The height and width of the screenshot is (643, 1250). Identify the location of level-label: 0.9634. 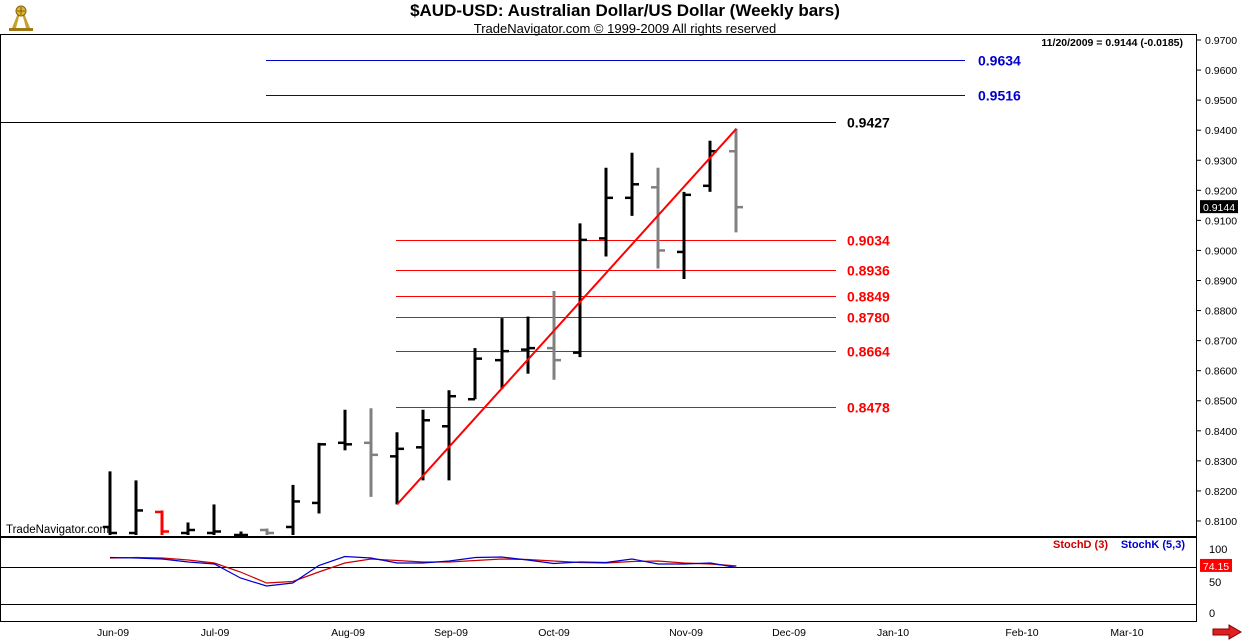
(999, 61).